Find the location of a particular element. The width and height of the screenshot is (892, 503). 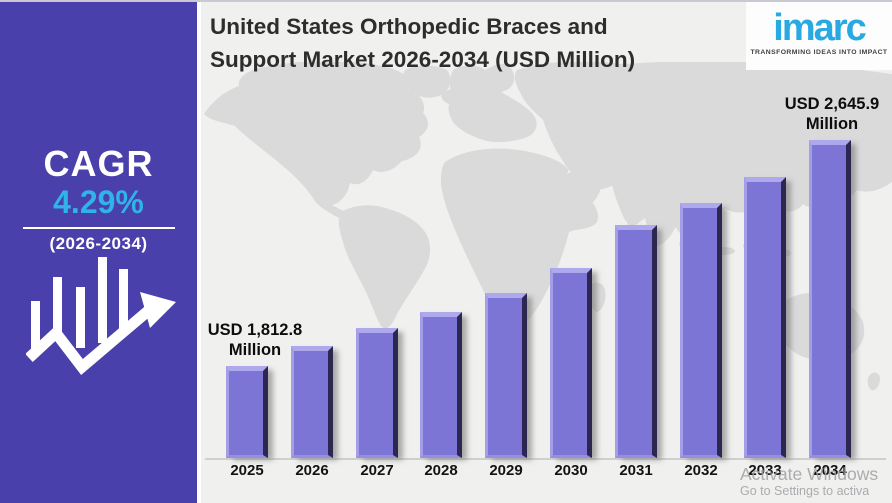

bar-2029 is located at coordinates (506, 375).